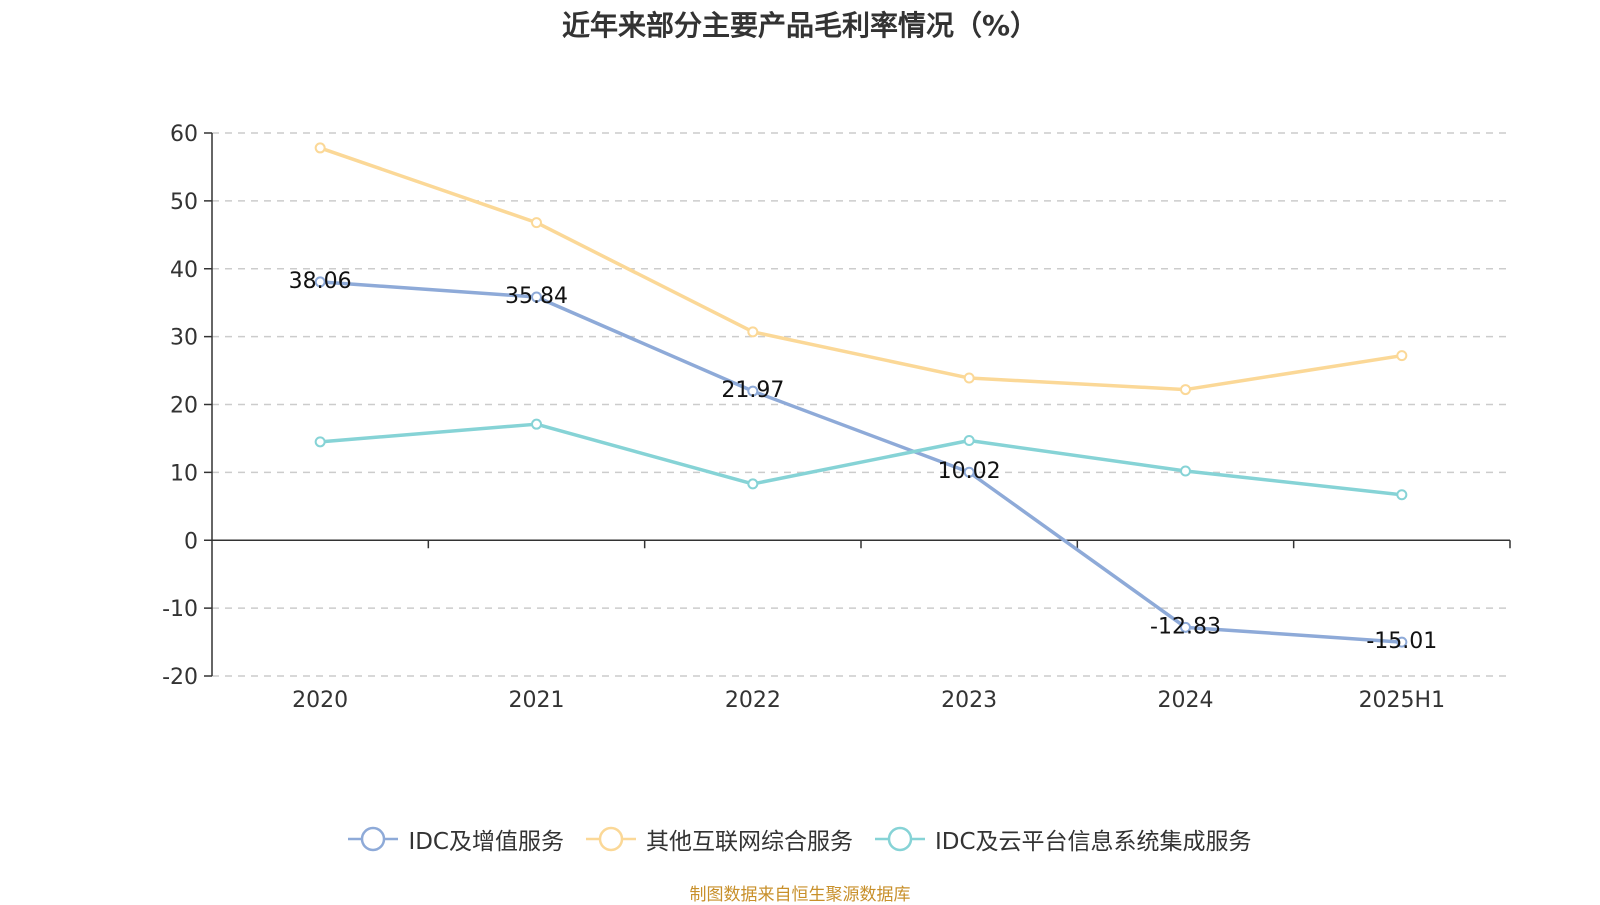 The image size is (1600, 905). I want to click on x-tick-label: 2023, so click(969, 700).